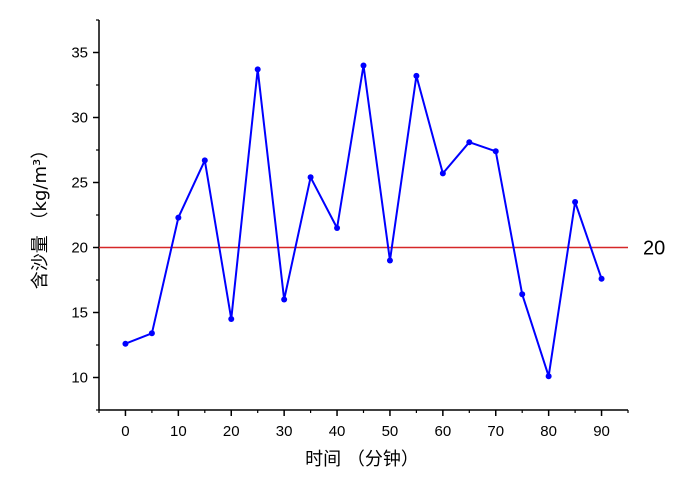 The image size is (693, 480). Describe the element at coordinates (79, 248) in the screenshot. I see `y-tick-label: 20` at that location.